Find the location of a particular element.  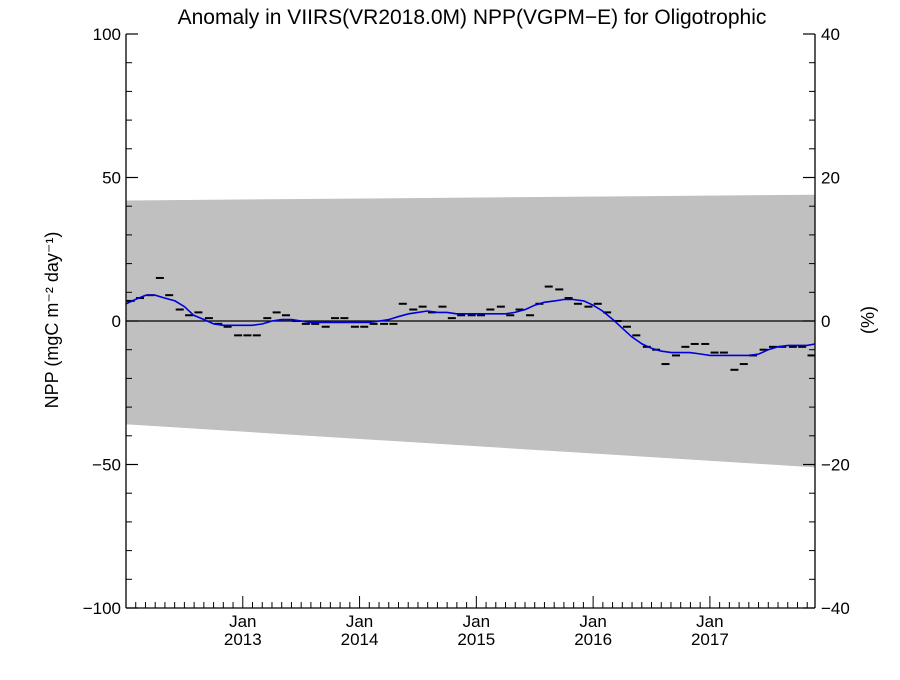

y-right-tick-label: −40 is located at coordinates (835, 608).